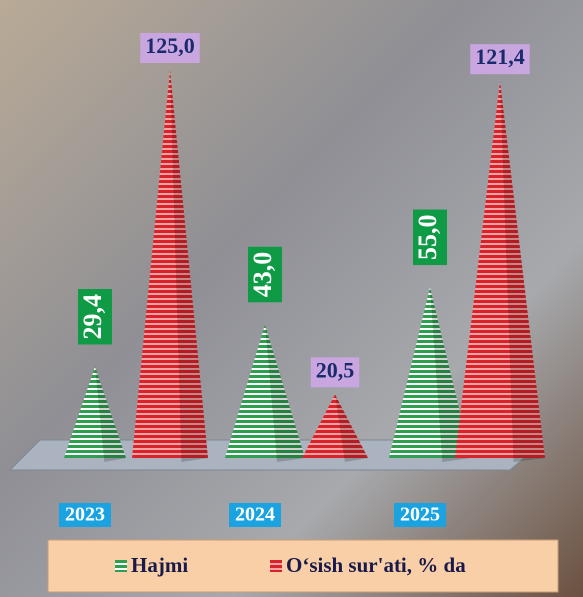  I want to click on value-label: 55,0, so click(430, 237).